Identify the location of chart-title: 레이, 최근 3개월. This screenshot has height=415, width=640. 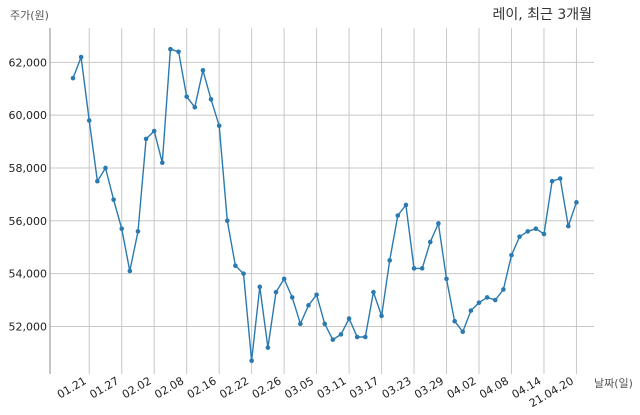
(542, 15).